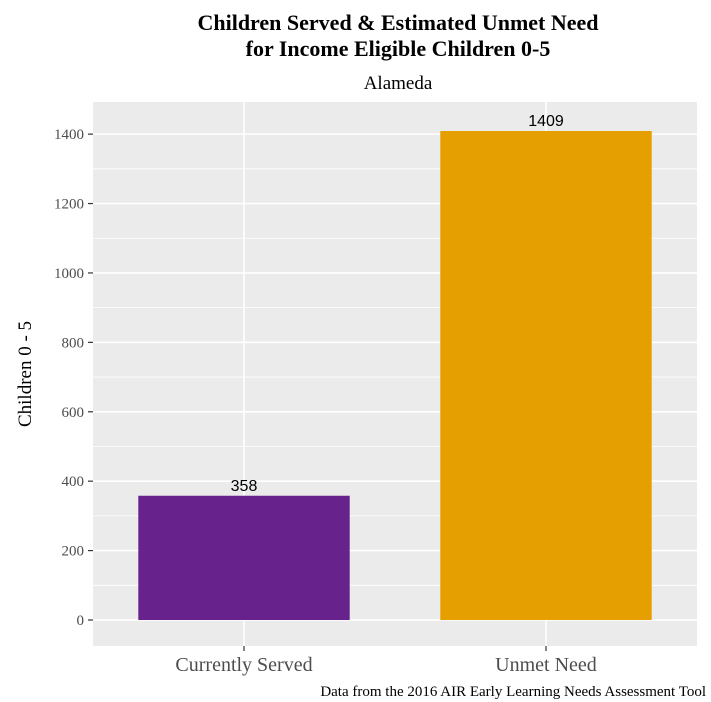 Image resolution: width=711 pixels, height=702 pixels. I want to click on bar-value-label: 1409, so click(546, 121).